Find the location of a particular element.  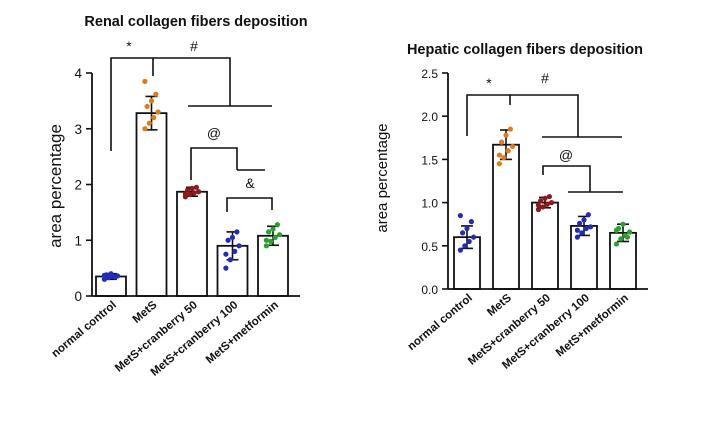

chart-title: Renal collagen fibers deposition is located at coordinates (195, 22).